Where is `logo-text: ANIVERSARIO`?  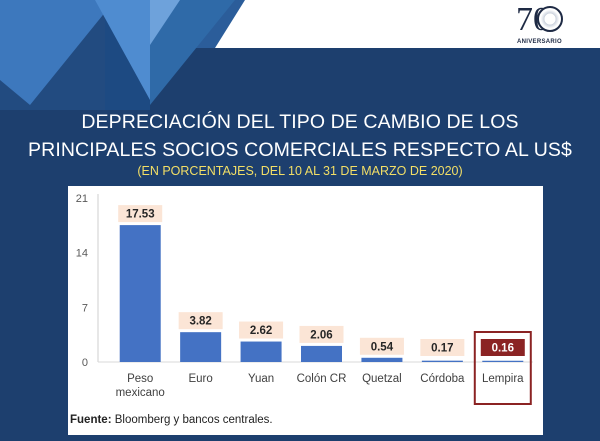
logo-text: ANIVERSARIO is located at coordinates (539, 42).